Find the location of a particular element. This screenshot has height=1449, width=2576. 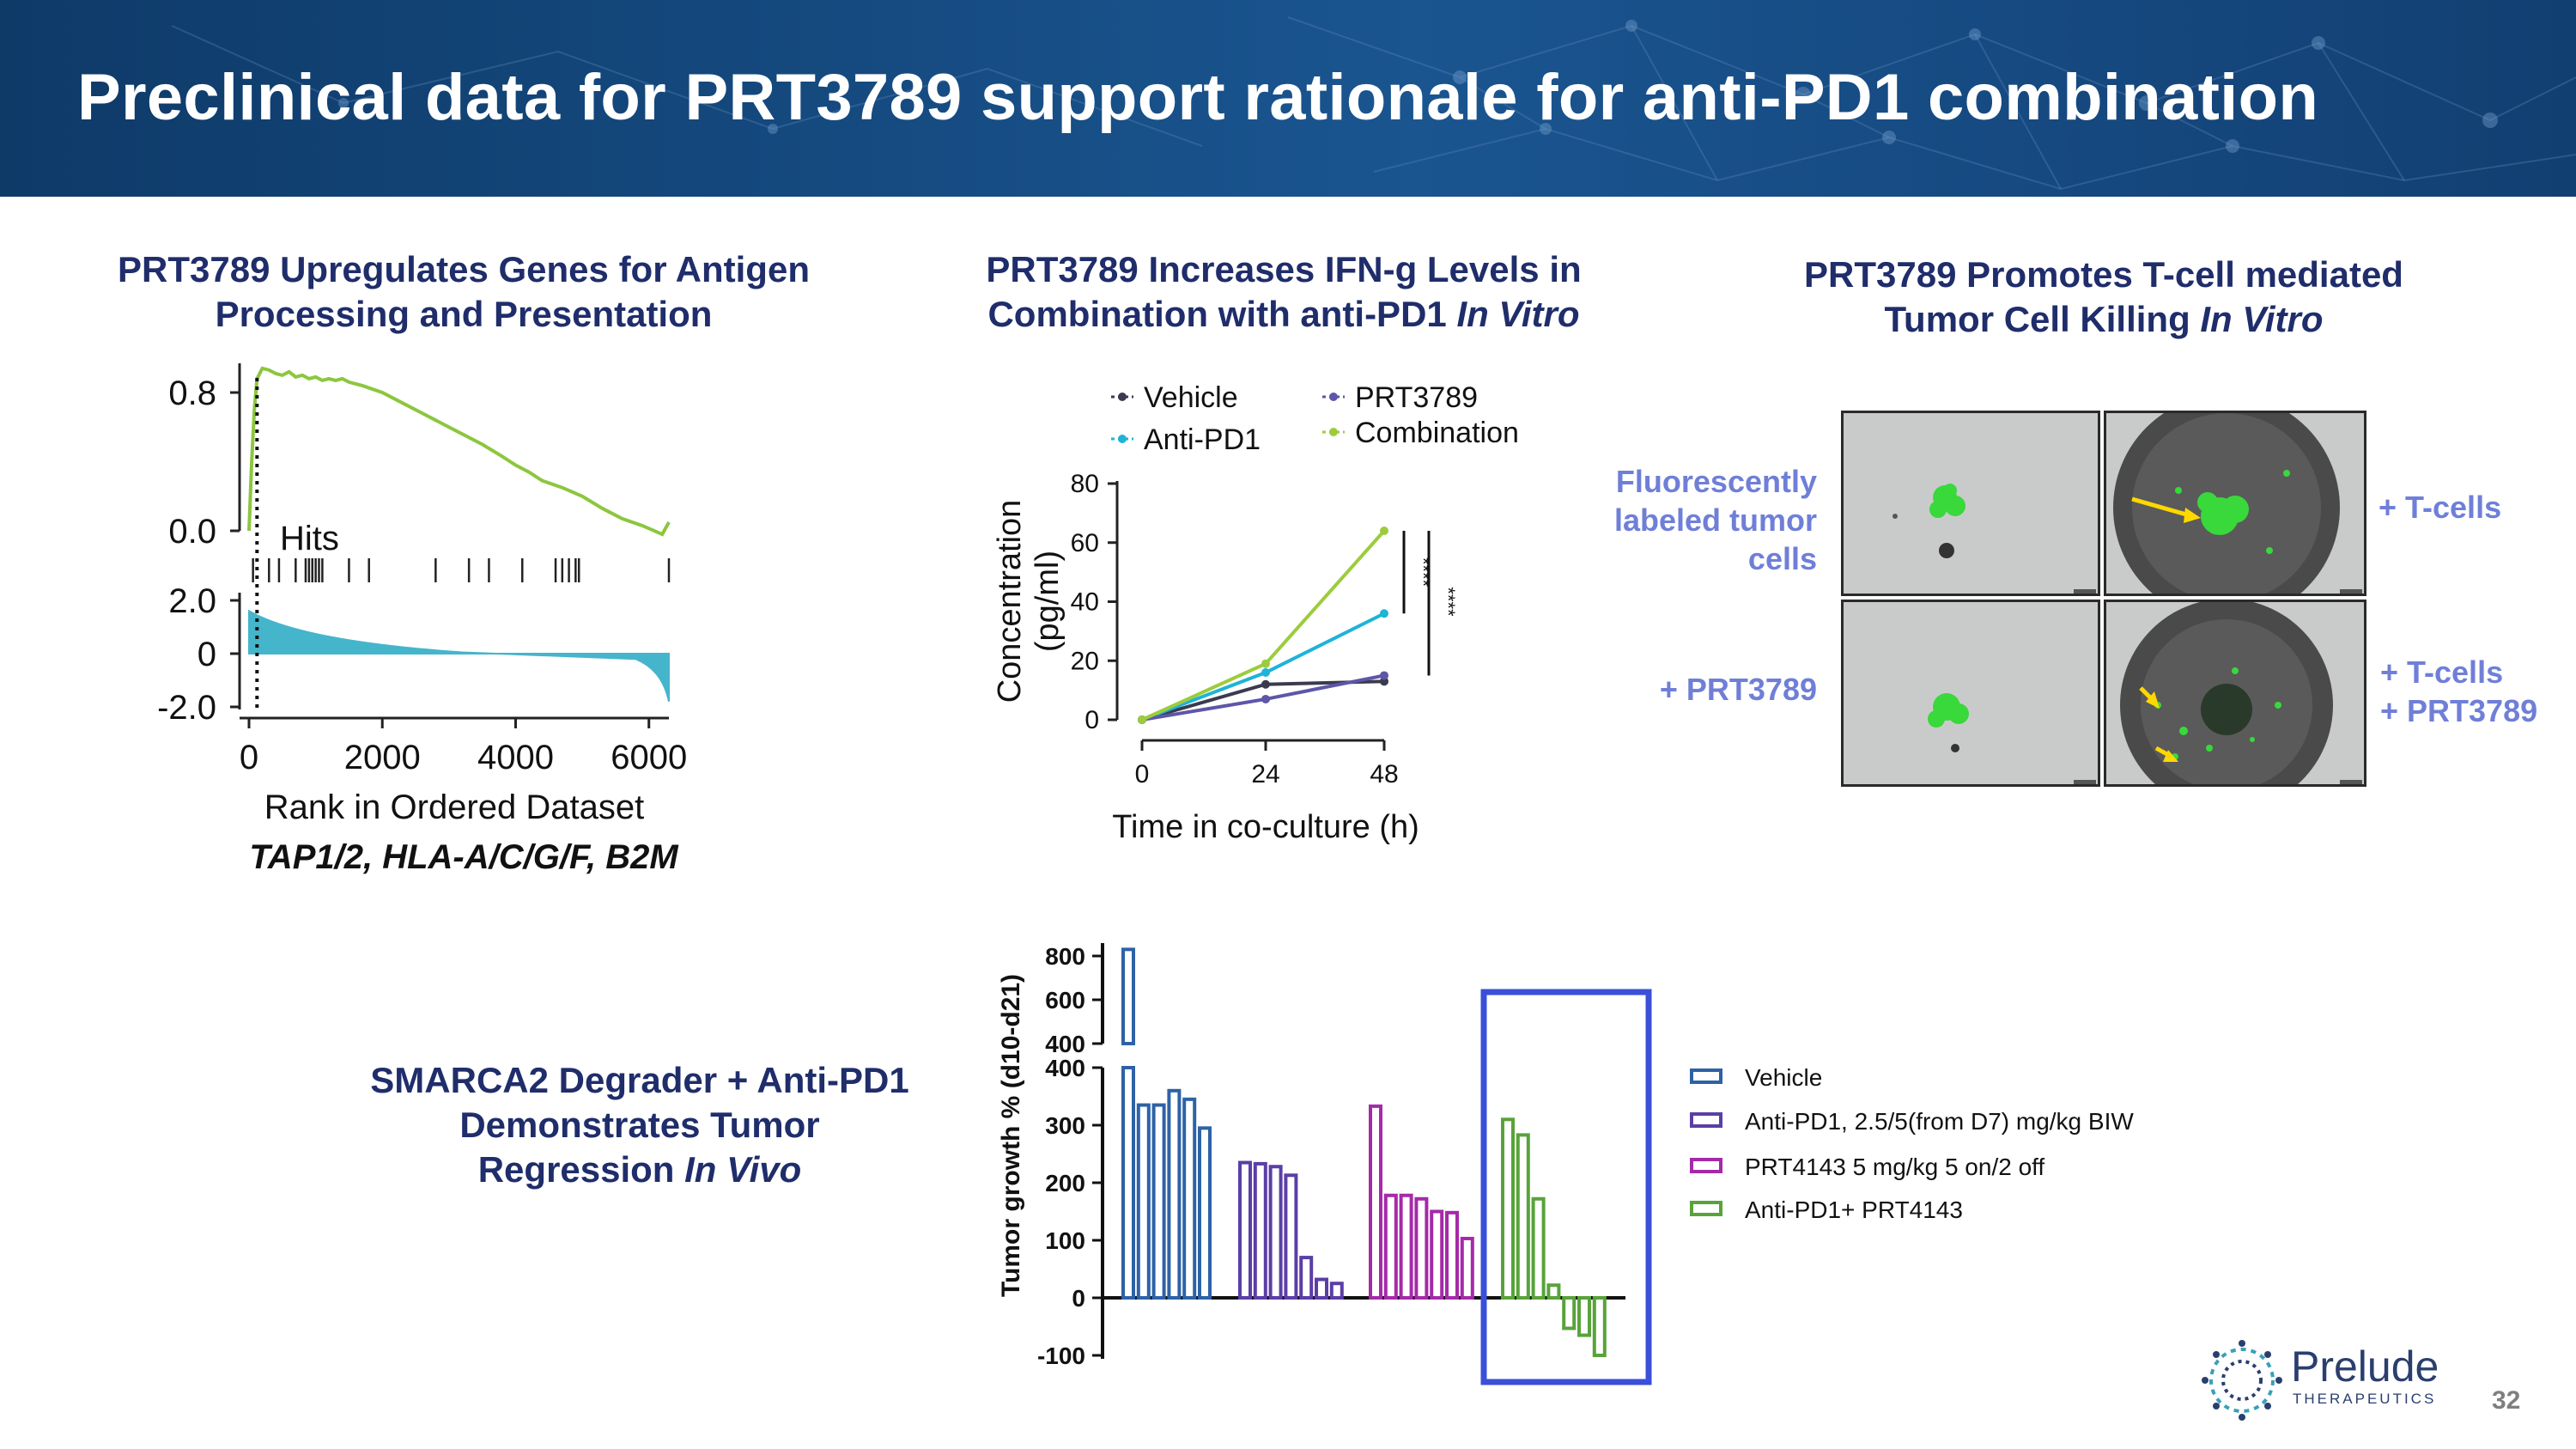

ifng-title-line2: Combination with anti-PD1 In Vitro is located at coordinates (1283, 314).